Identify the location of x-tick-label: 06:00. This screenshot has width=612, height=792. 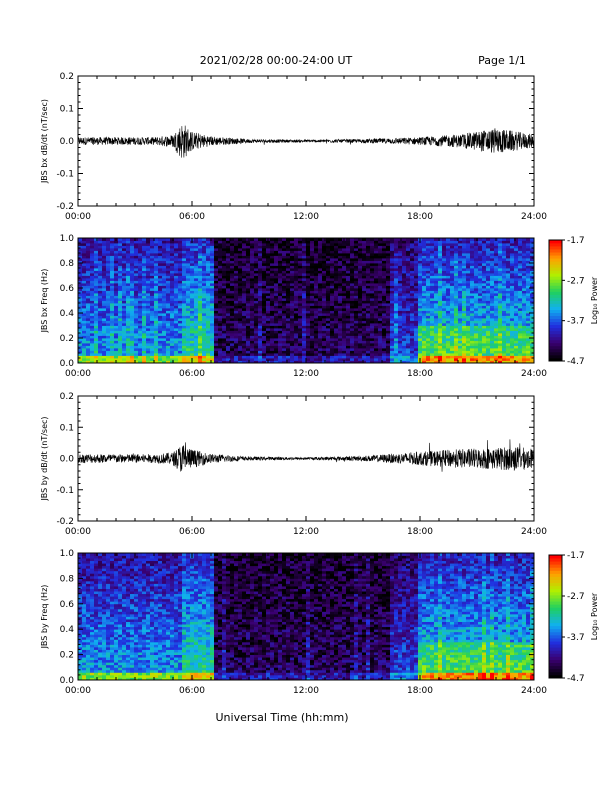
(192, 217).